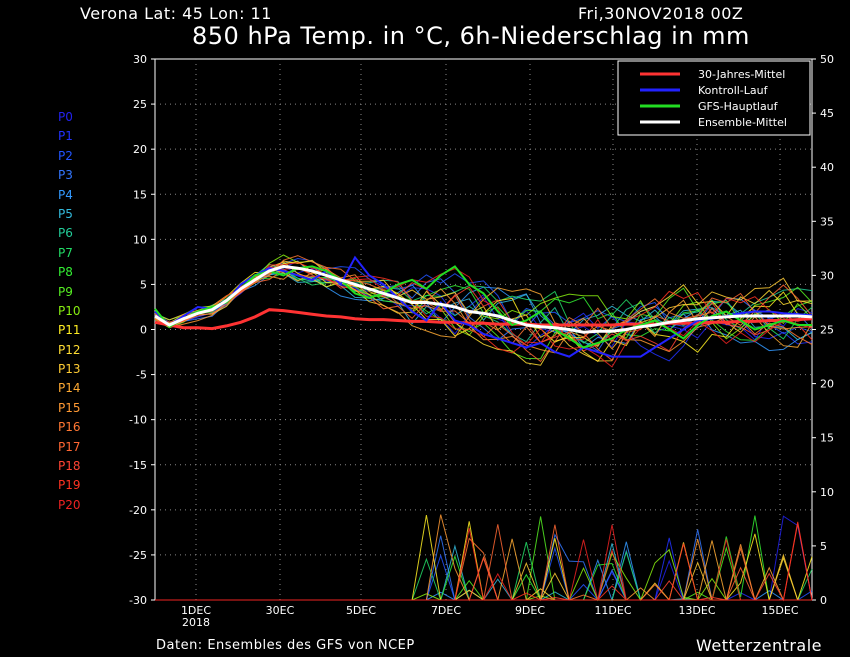  I want to click on legend-label: GFS-Hauptlauf, so click(738, 106).